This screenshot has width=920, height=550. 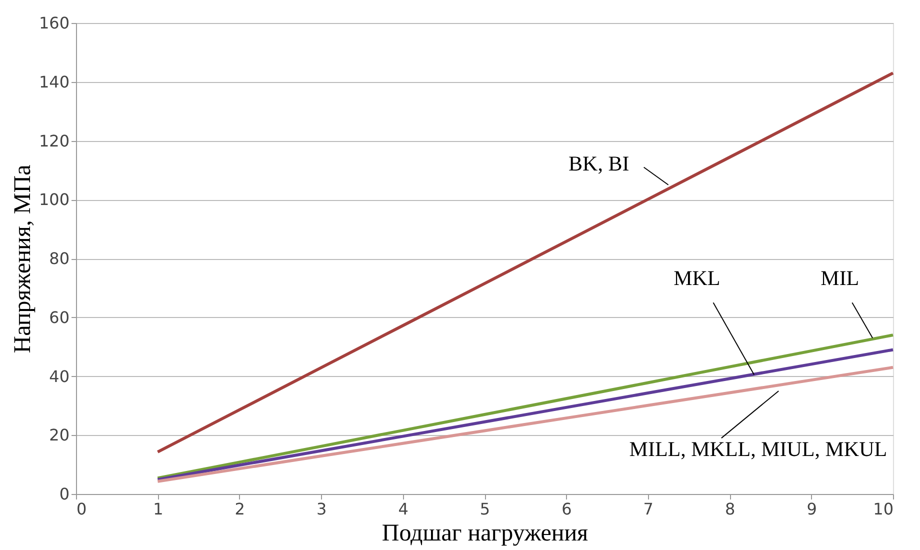 What do you see at coordinates (697, 278) in the screenshot?
I see `text: MKL` at bounding box center [697, 278].